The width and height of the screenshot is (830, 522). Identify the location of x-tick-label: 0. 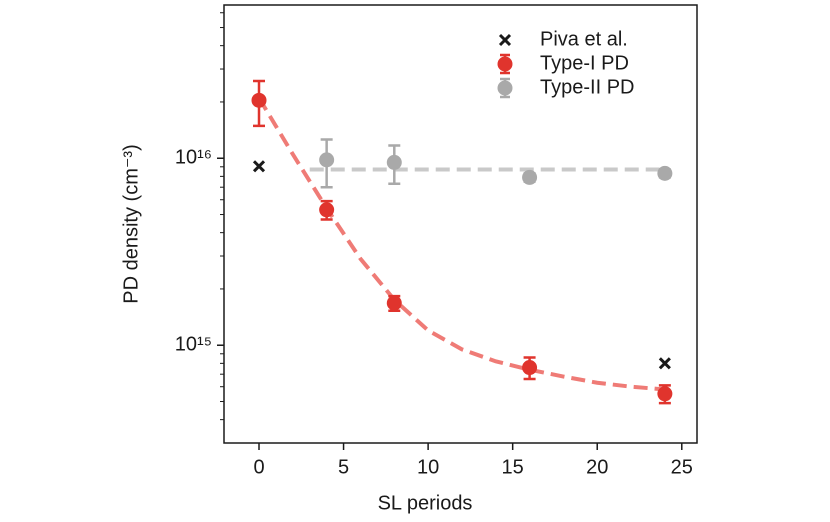
(258, 467).